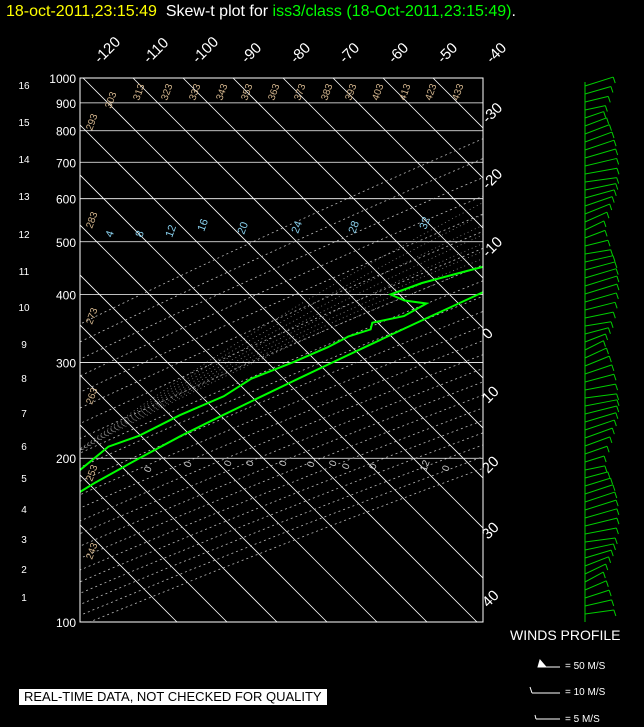  Describe the element at coordinates (92, 396) in the screenshot. I see `dry-adiabat-label: 263` at that location.